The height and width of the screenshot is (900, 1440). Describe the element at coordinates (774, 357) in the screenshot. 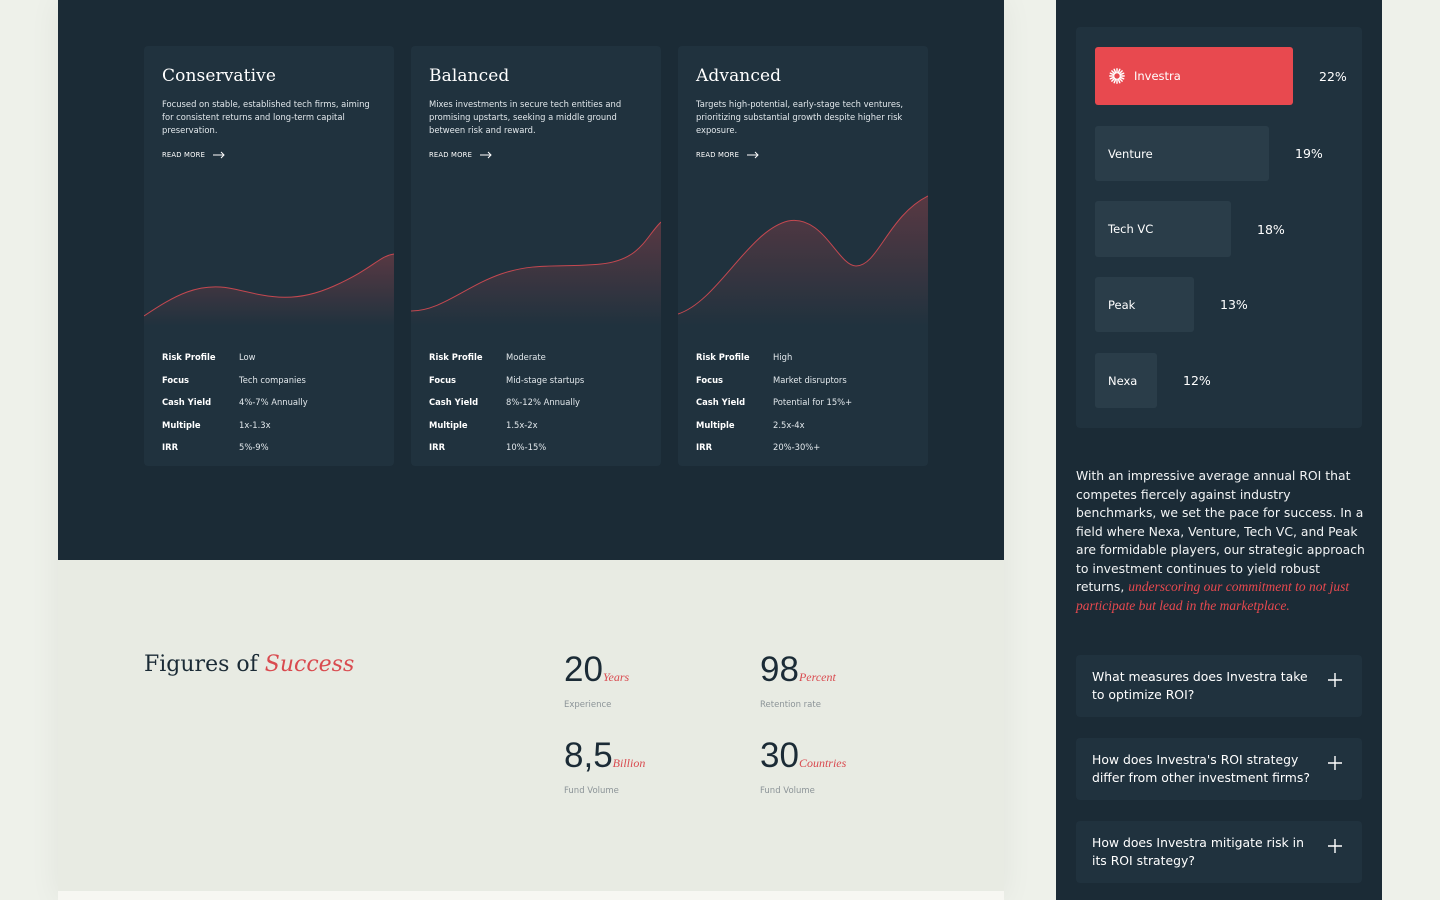

I see `metric-row: Risk Profile High` at that location.